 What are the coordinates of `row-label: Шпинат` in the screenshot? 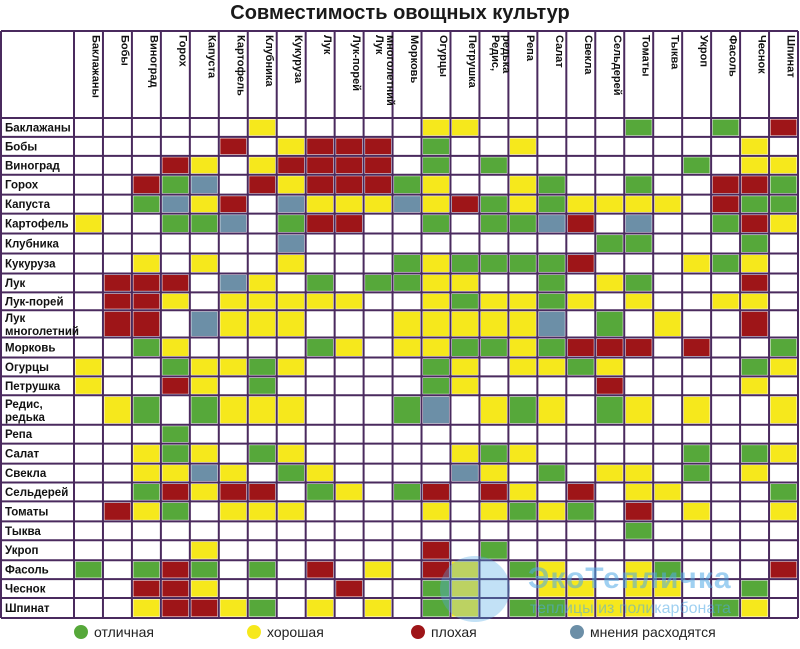 It's located at (27, 609).